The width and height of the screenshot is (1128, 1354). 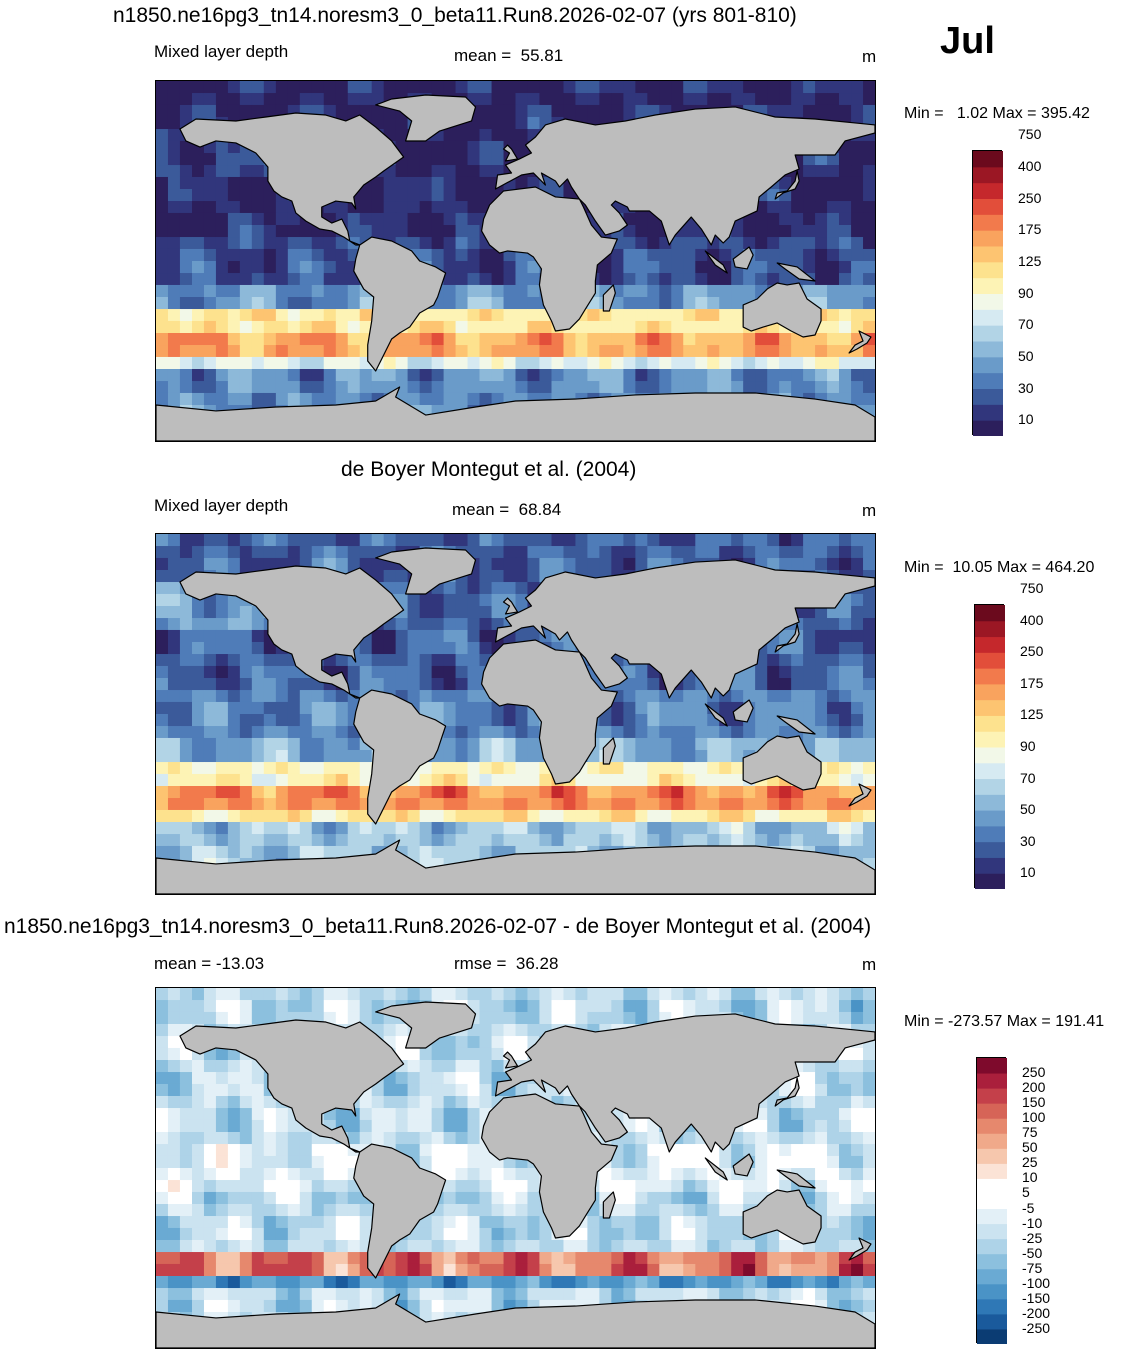 I want to click on month-label: Jul, so click(x=967, y=41).